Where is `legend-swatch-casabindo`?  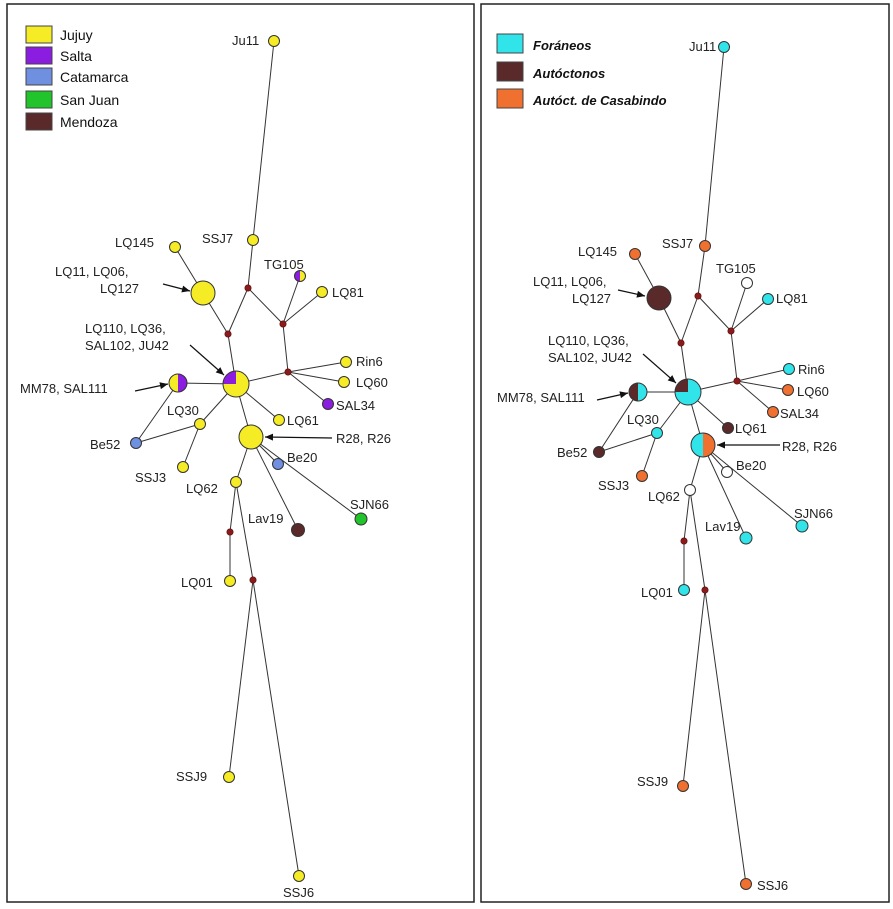
legend-swatch-casabindo is located at coordinates (510, 98).